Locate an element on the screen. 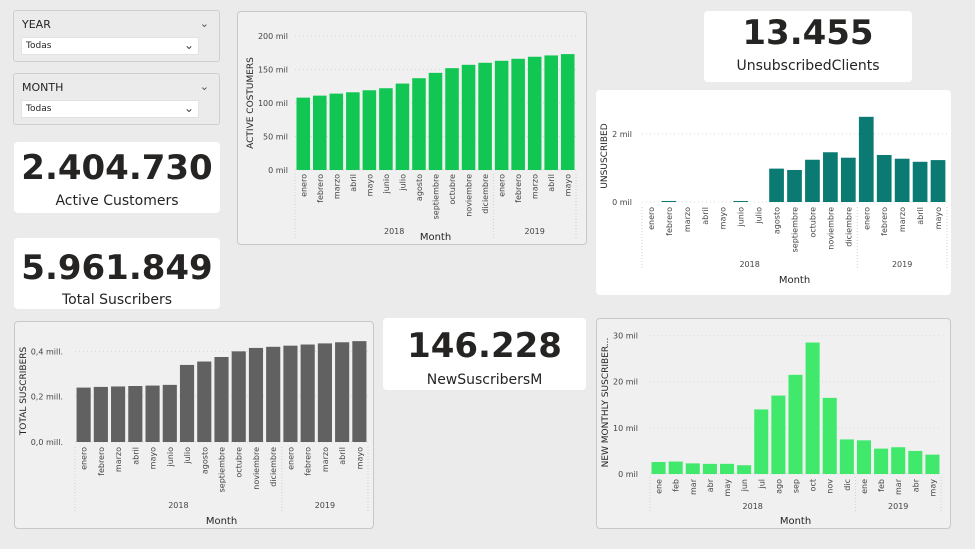 This screenshot has height=549, width=975. month-dropdown: Todas ⌄ is located at coordinates (110, 109).